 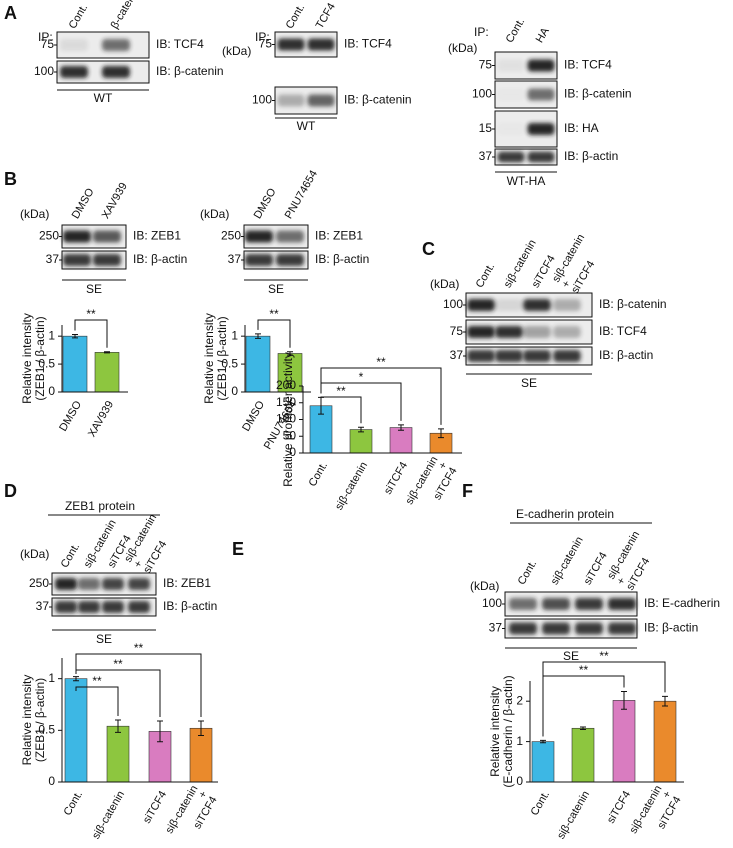 What do you see at coordinates (253, 416) in the screenshot?
I see `x-tick-label: DMSO` at bounding box center [253, 416].